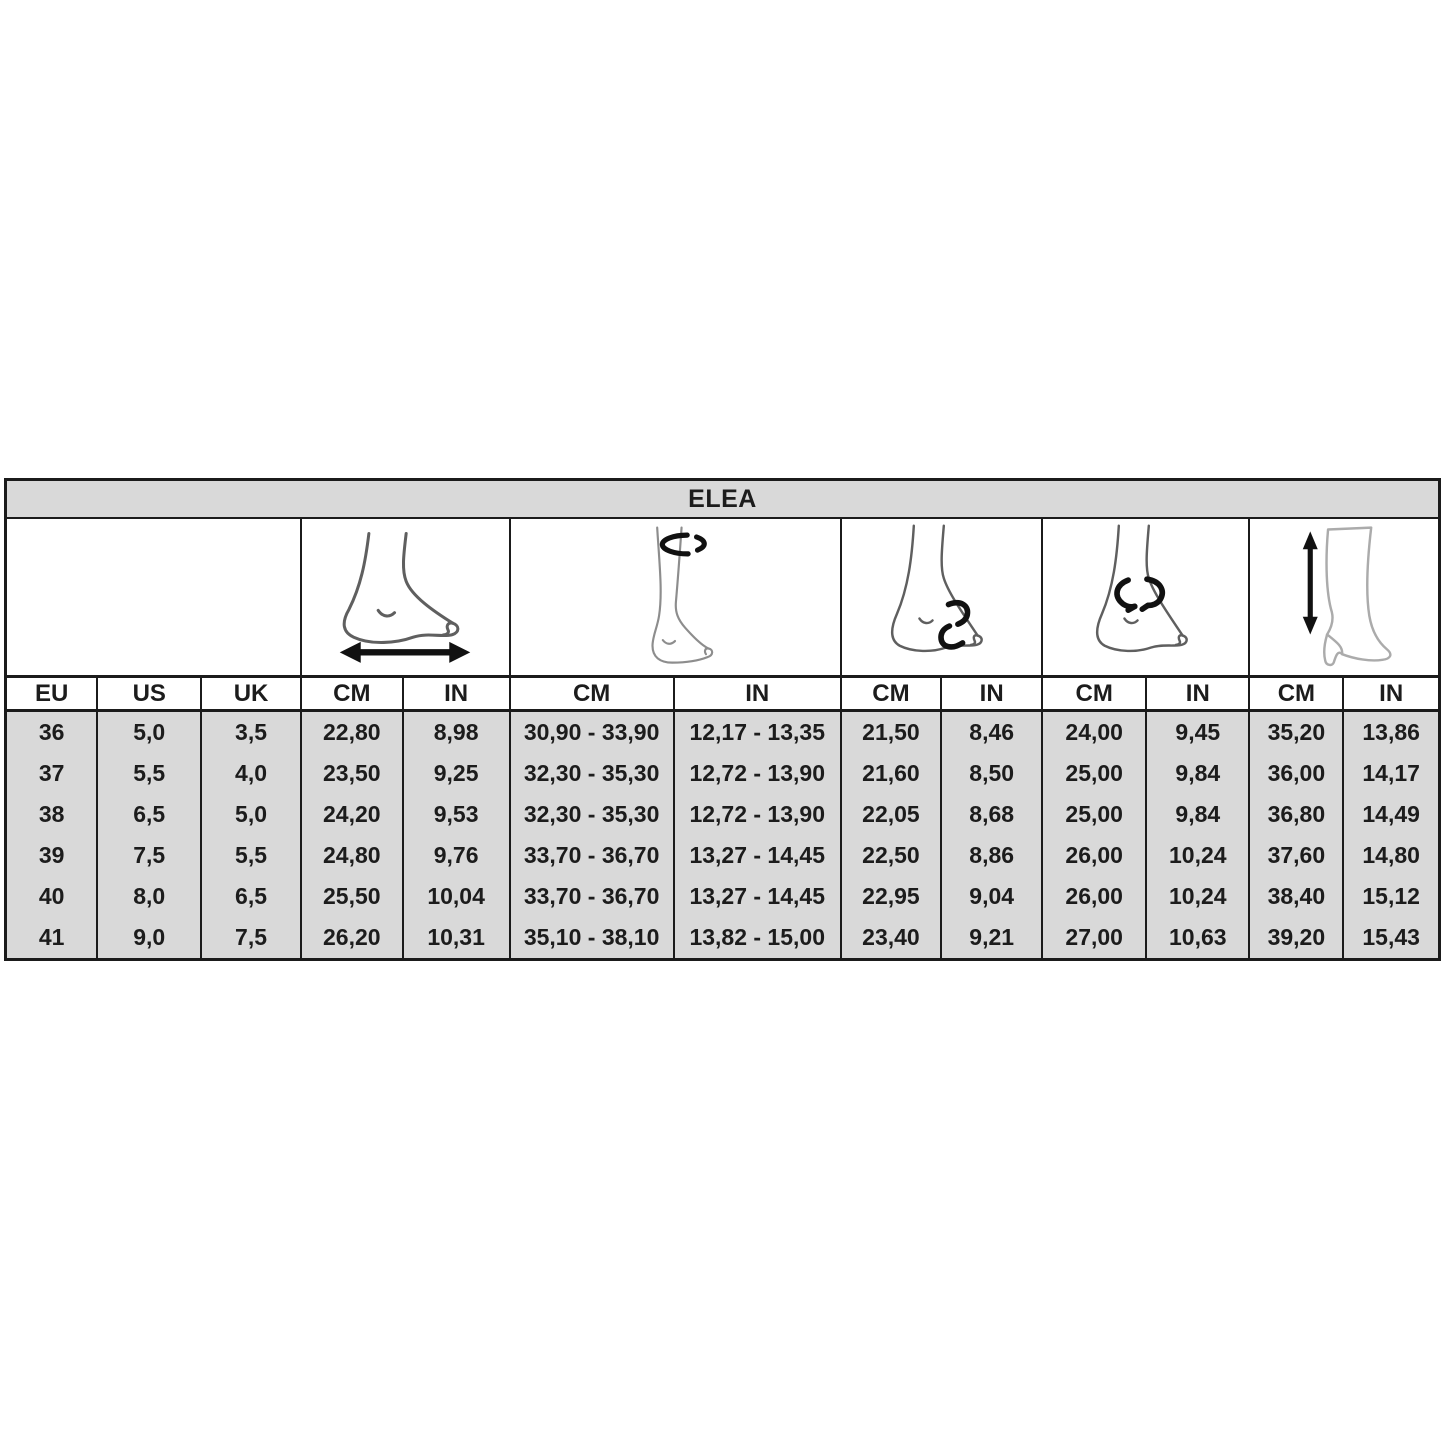 Image resolution: width=1445 pixels, height=1445 pixels. What do you see at coordinates (992, 814) in the screenshot?
I see `table-cell: 8,68` at bounding box center [992, 814].